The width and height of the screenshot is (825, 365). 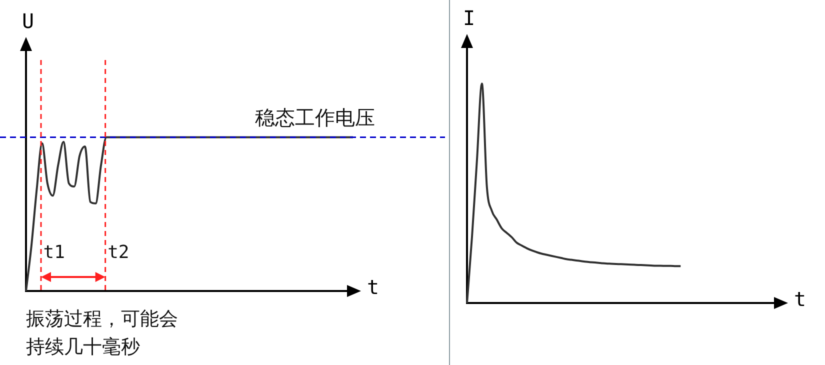 I want to click on annotation: t2, so click(x=119, y=253).